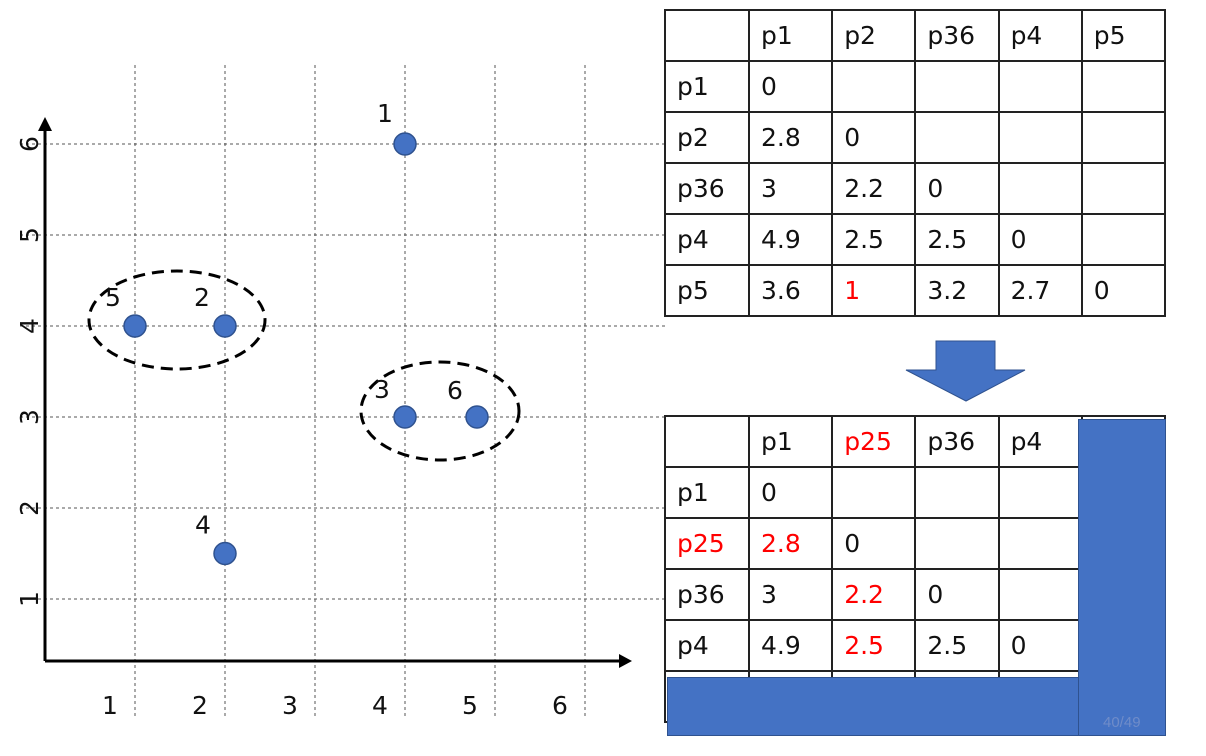 The image size is (1206, 756). What do you see at coordinates (965, 371) in the screenshot?
I see `down-arrow-icon` at bounding box center [965, 371].